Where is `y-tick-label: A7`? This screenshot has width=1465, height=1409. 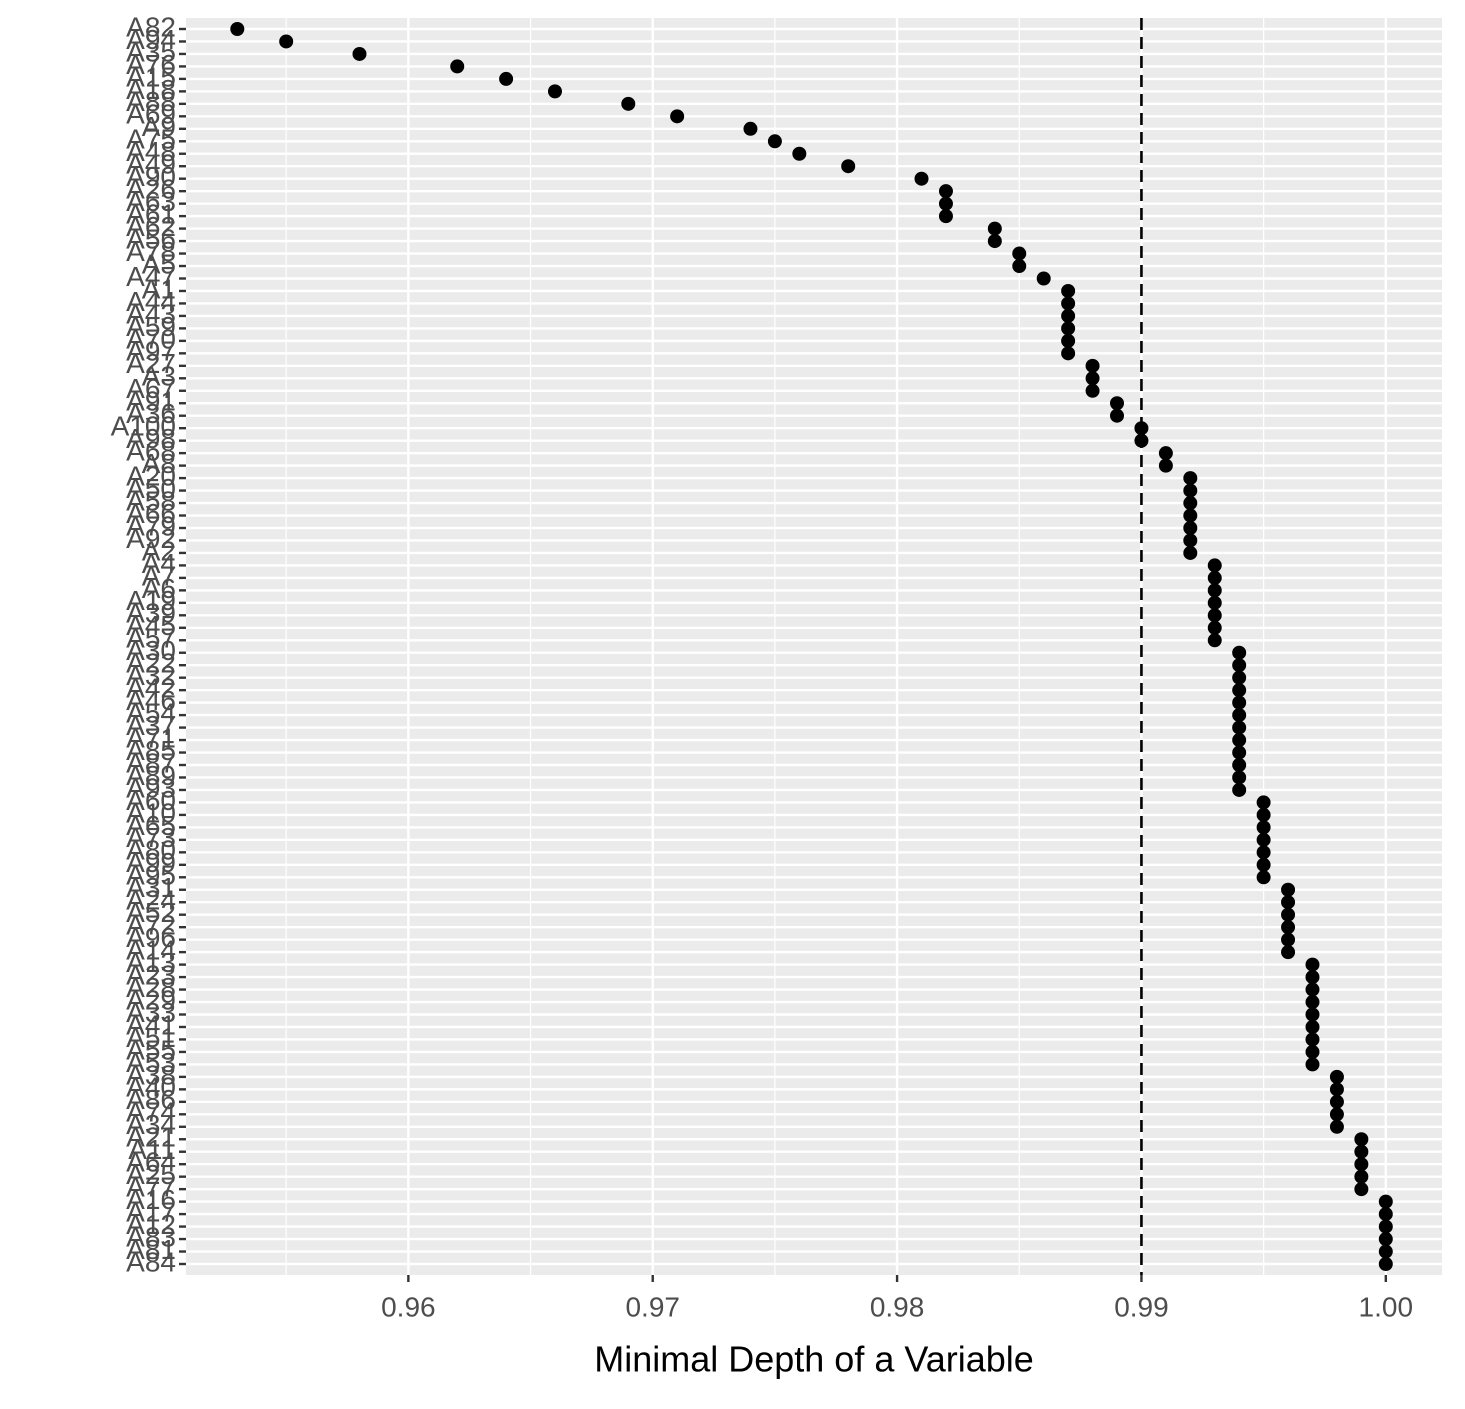 y-tick-label: A7 is located at coordinates (159, 575).